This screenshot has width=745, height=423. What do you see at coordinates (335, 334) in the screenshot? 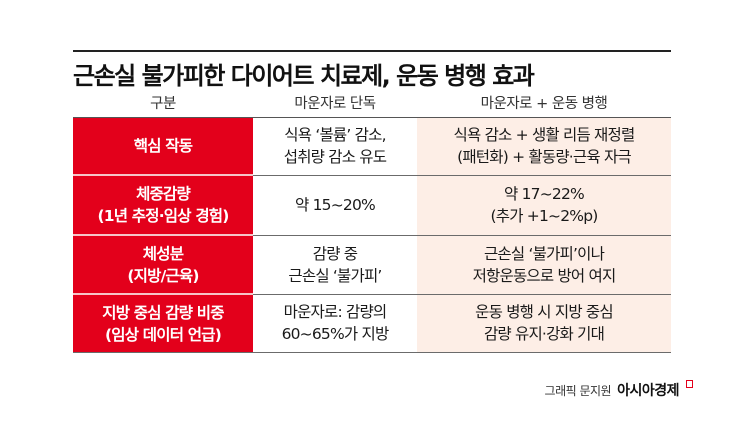
I see `cell-line: 60~65%가 지방` at bounding box center [335, 334].